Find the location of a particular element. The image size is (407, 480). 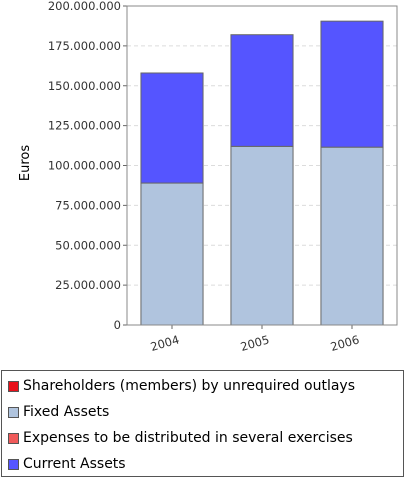

y-tick-label: 200.000.000 is located at coordinates (84, 6).